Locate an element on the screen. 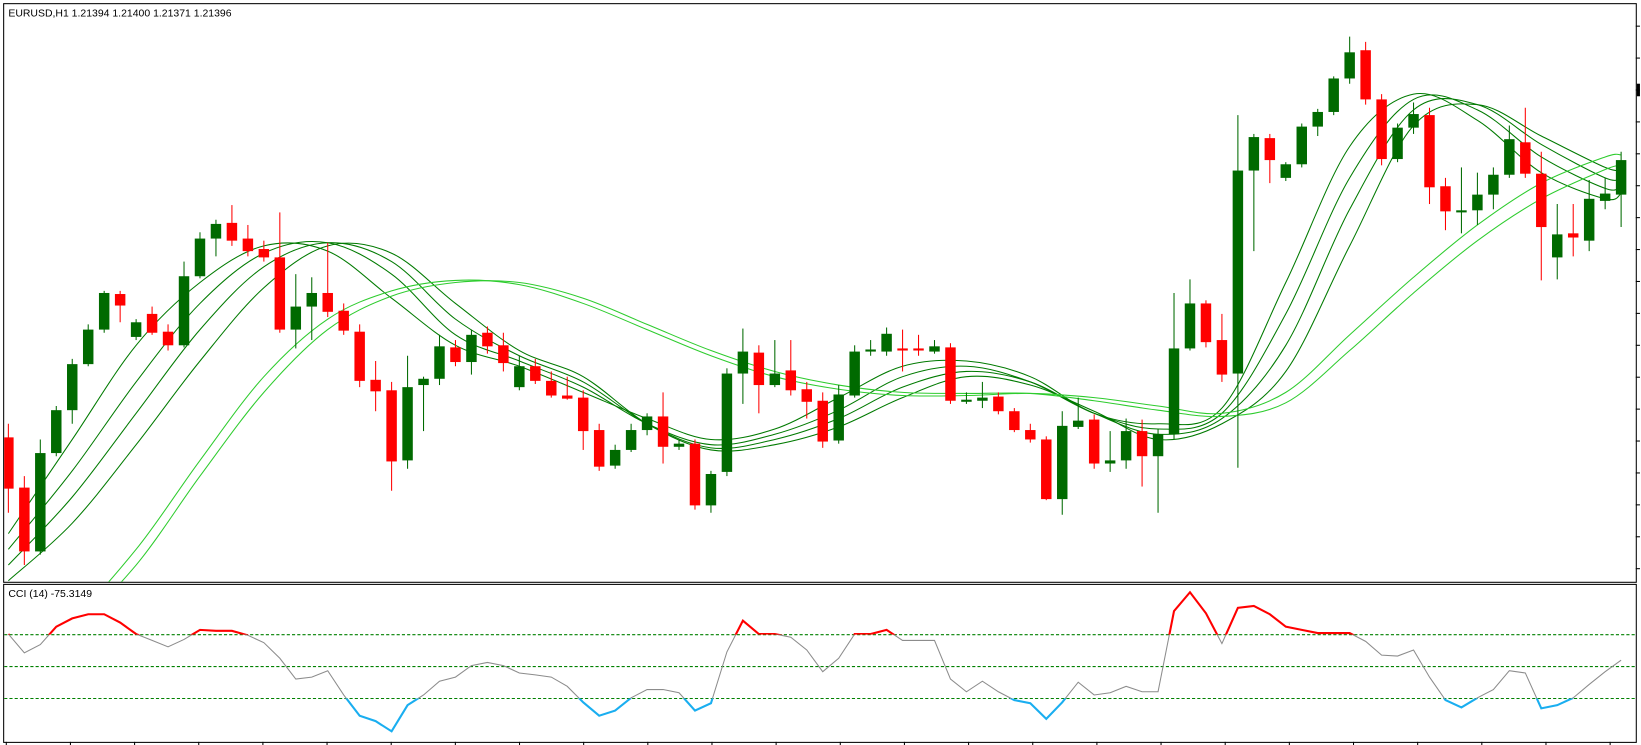  cci-line-overbought is located at coordinates (681, 612).